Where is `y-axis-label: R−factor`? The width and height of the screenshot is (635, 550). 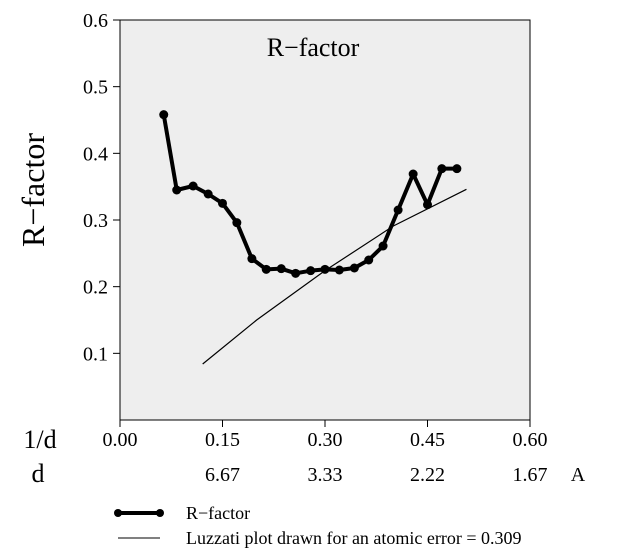 y-axis-label: R−factor is located at coordinates (33, 190).